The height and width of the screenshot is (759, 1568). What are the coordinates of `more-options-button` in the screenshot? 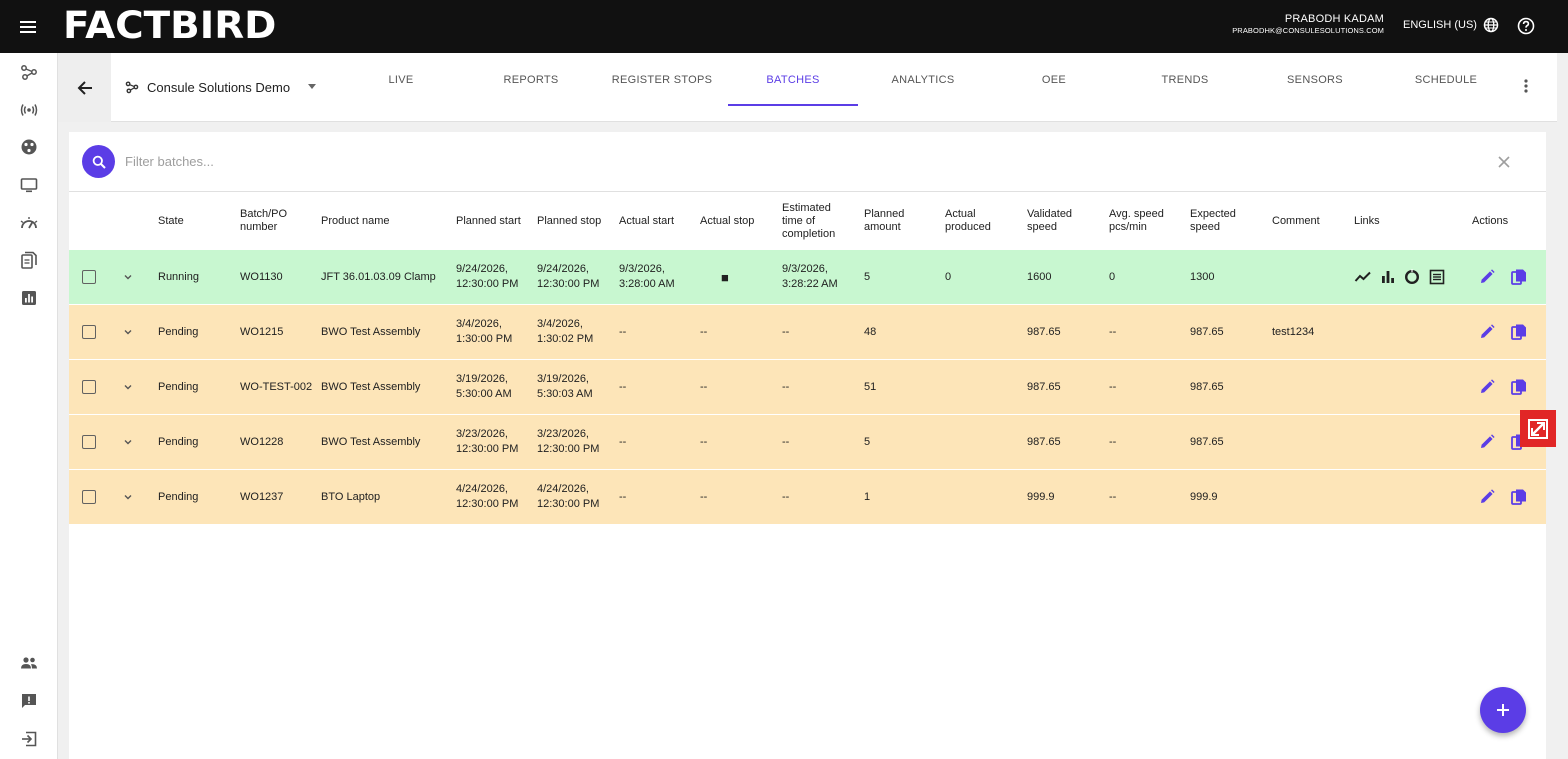 It's located at (1526, 86).